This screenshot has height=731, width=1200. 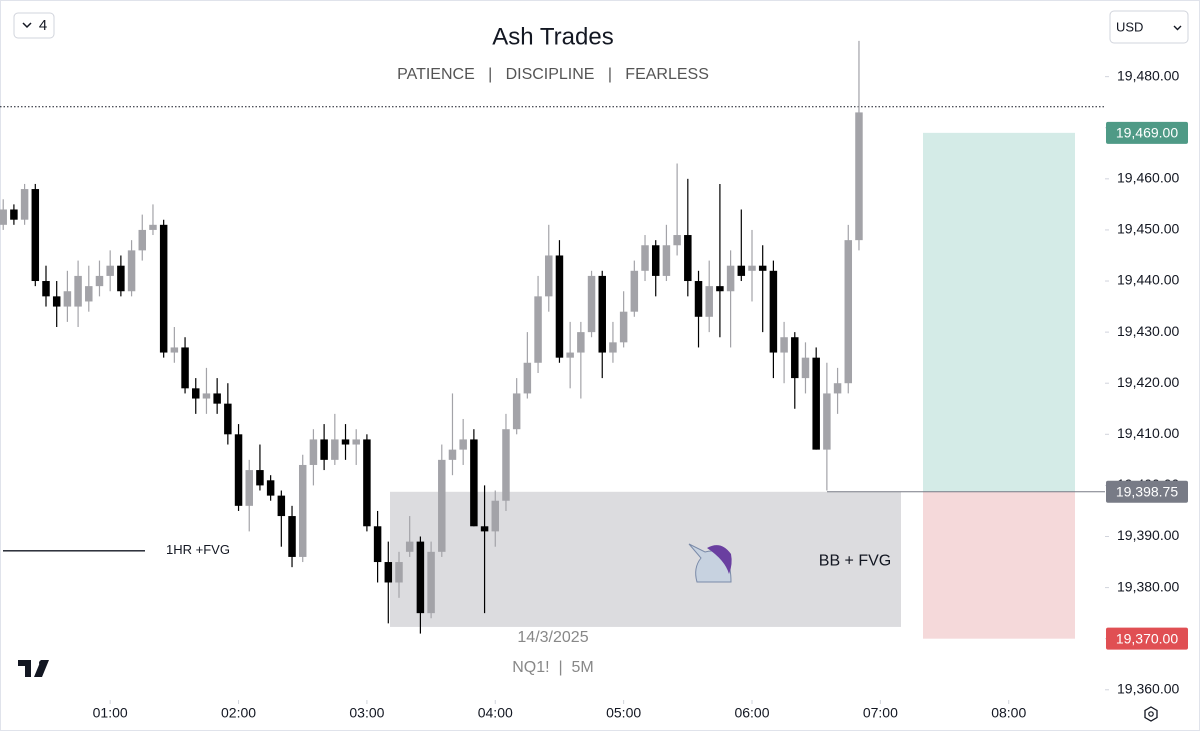 What do you see at coordinates (623, 713) in the screenshot?
I see `x-tick-label: 05:00` at bounding box center [623, 713].